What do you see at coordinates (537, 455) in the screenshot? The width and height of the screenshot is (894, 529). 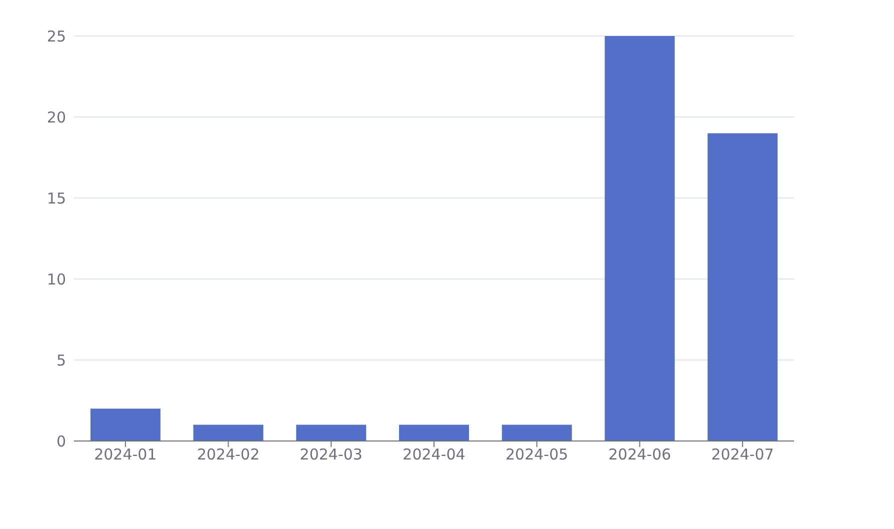 I see `x-tick-label: 2024-05` at bounding box center [537, 455].